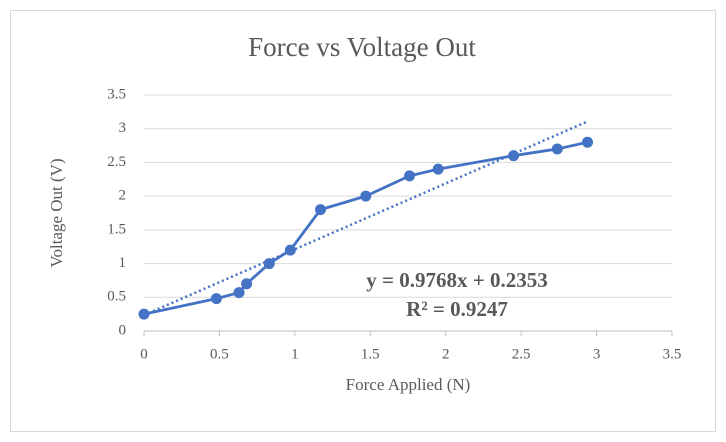  Describe the element at coordinates (521, 354) in the screenshot. I see `x-tick-label: 2.5` at that location.